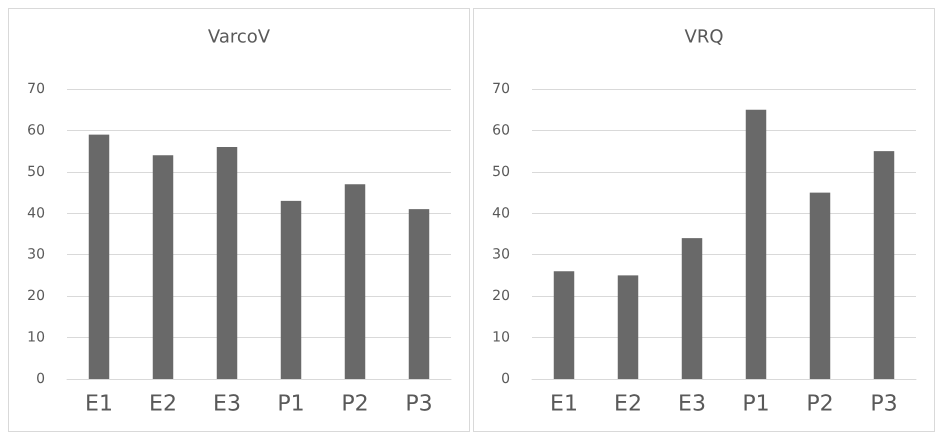  I want to click on chart-title: VarcoV, so click(239, 37).